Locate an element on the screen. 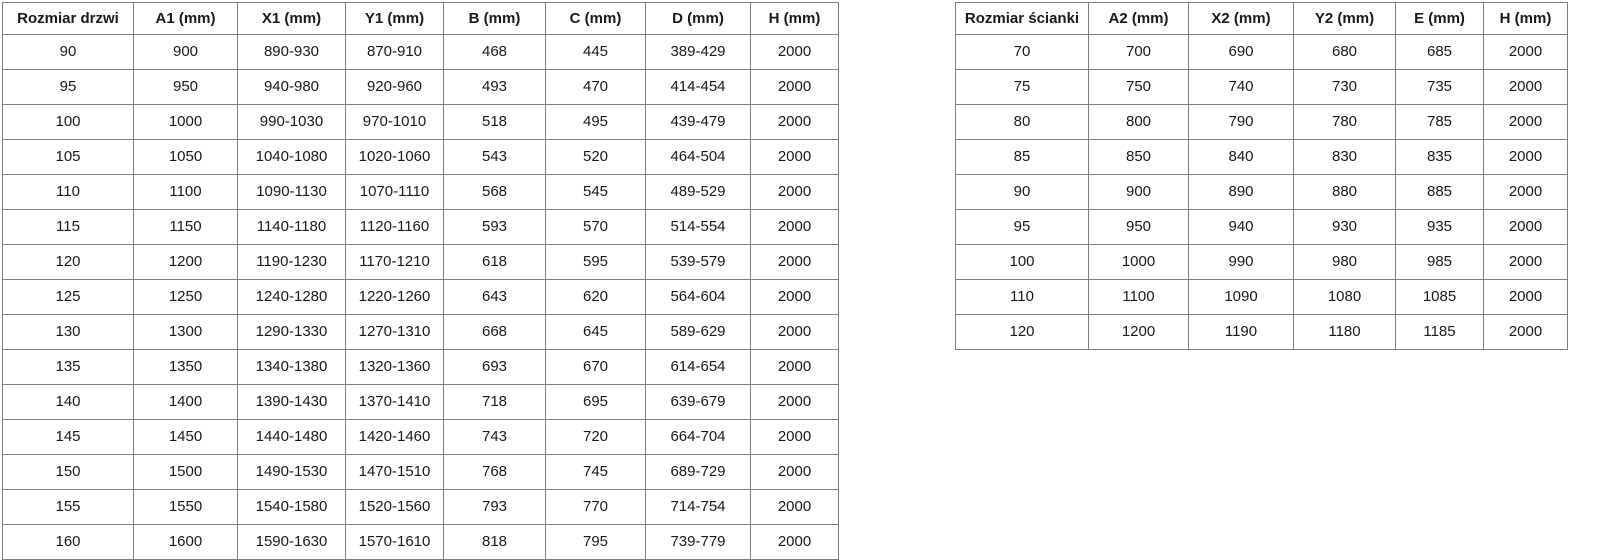  table-cell: 1370-1410 is located at coordinates (394, 402).